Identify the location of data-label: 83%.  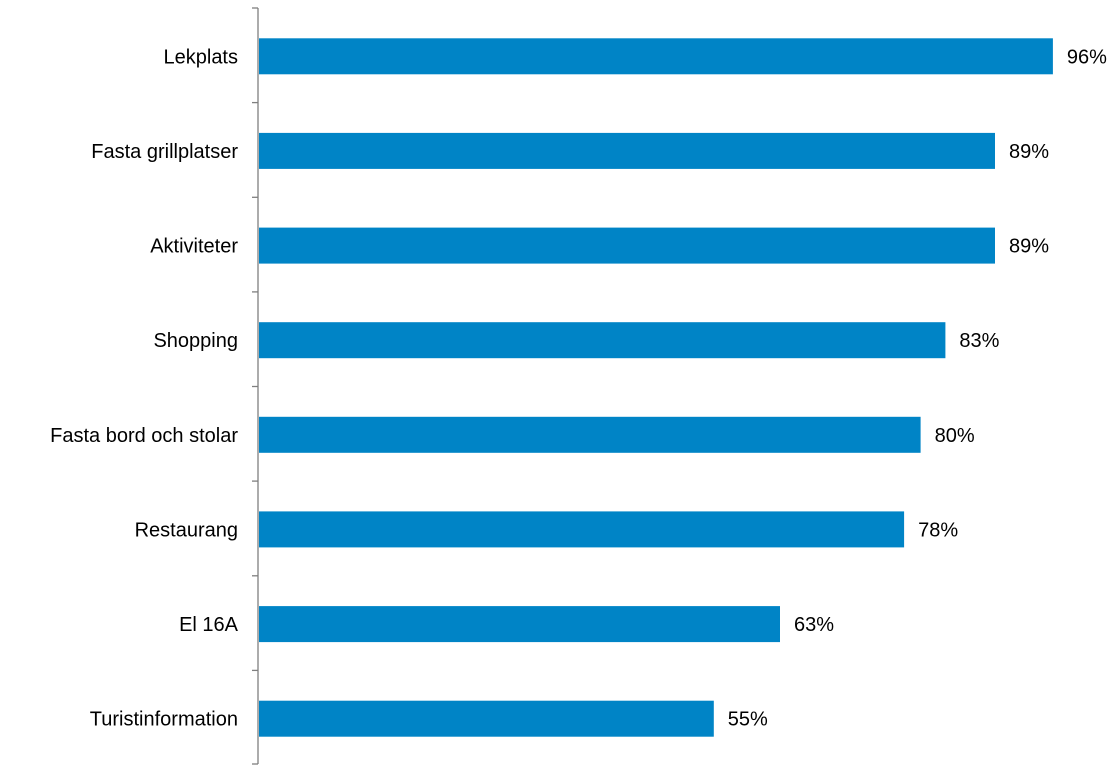
(979, 341).